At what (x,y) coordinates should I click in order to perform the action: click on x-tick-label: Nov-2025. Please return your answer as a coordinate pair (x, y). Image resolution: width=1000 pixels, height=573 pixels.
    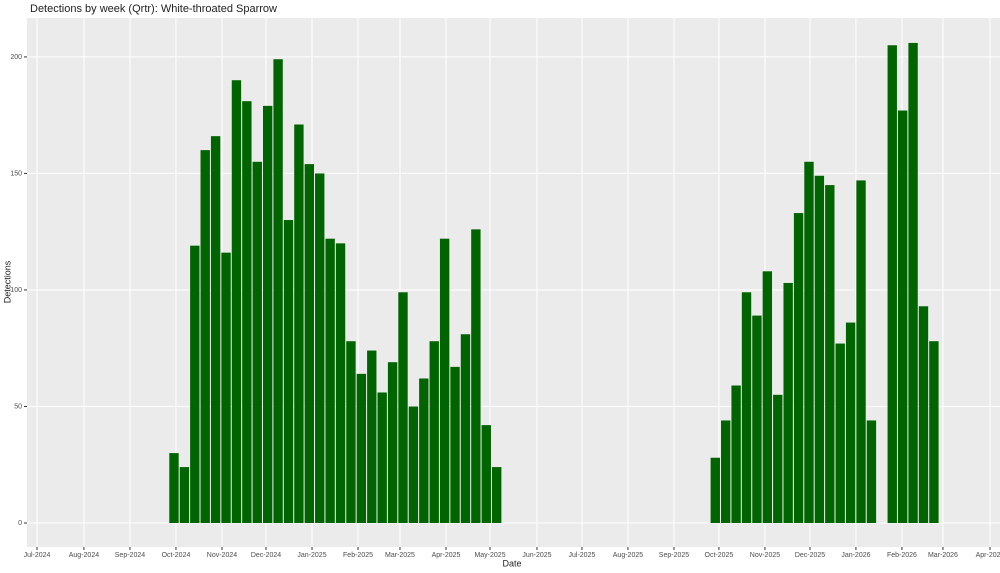
    Looking at the image, I should click on (765, 555).